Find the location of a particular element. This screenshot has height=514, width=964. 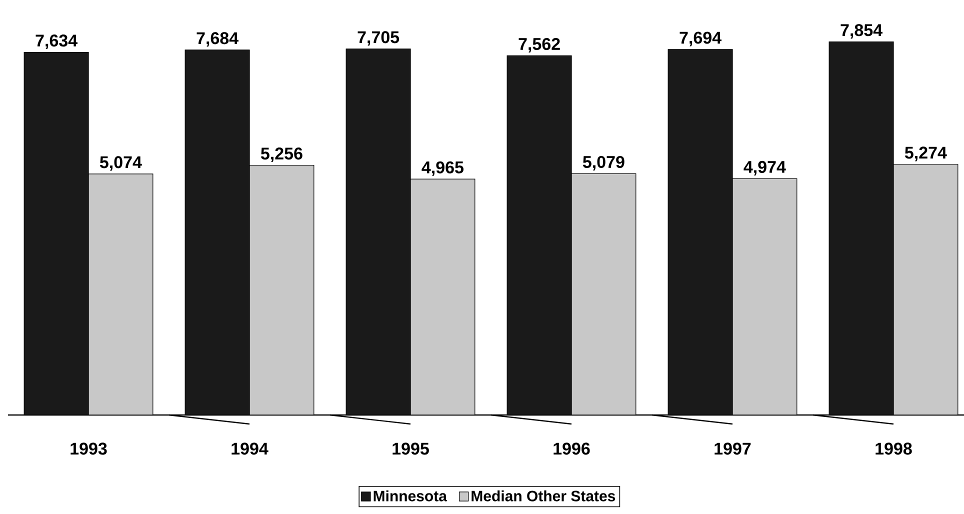

x-tick-label: 1997 is located at coordinates (732, 448).